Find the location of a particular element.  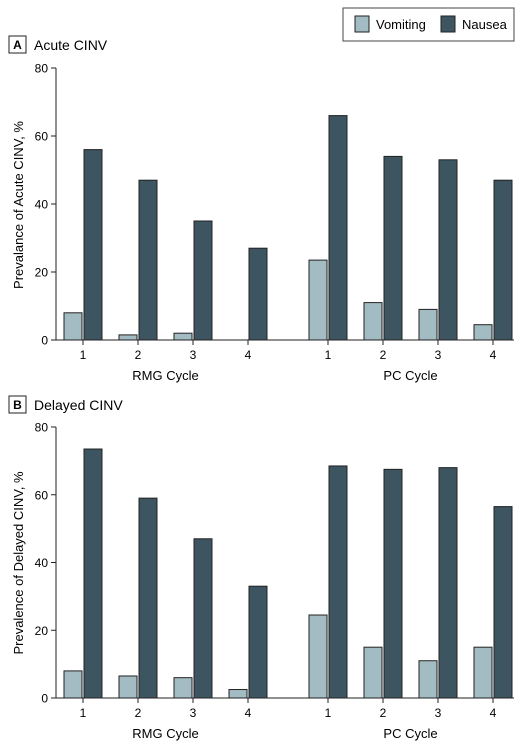

panel-letter: A is located at coordinates (17, 45).